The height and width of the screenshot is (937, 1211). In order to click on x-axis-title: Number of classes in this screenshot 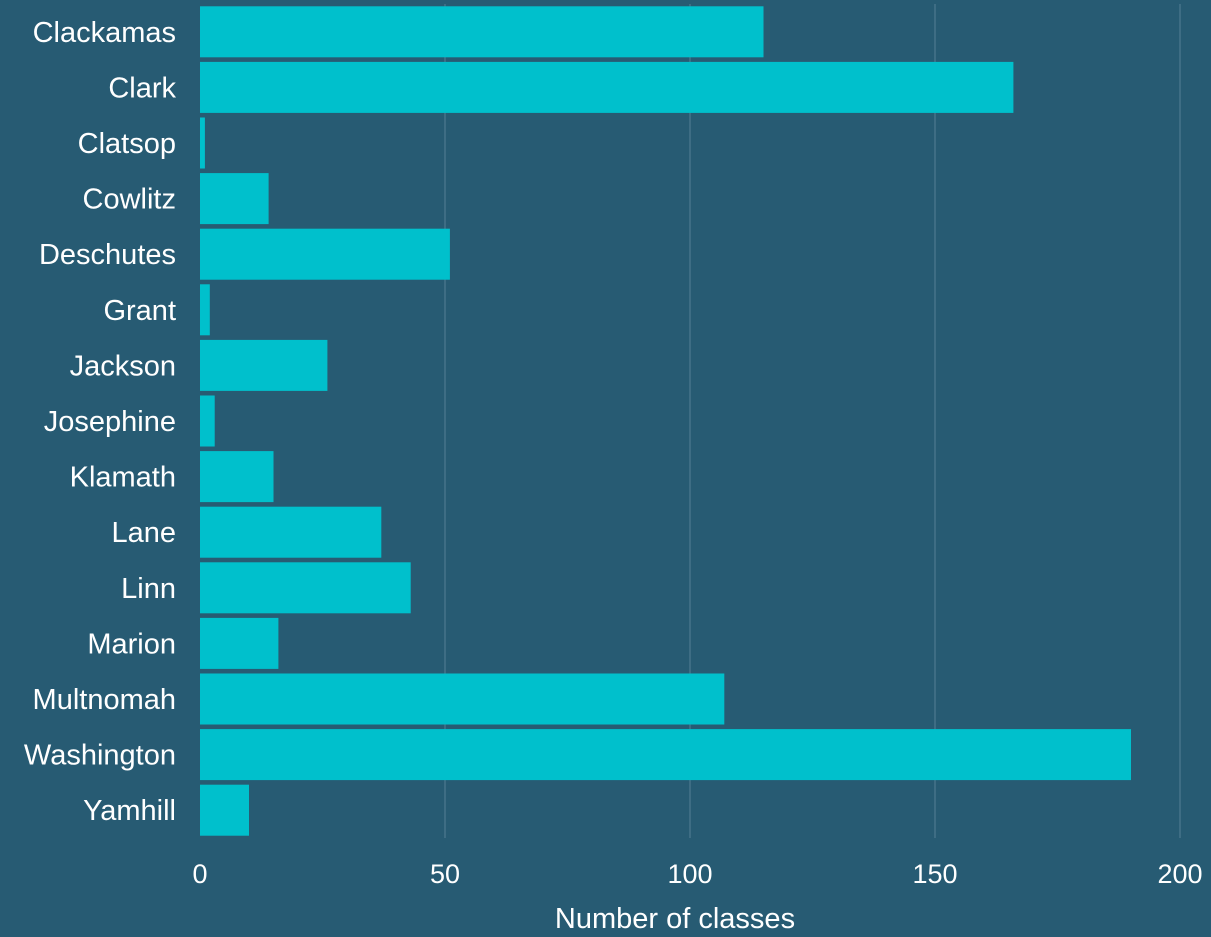, I will do `click(675, 919)`.